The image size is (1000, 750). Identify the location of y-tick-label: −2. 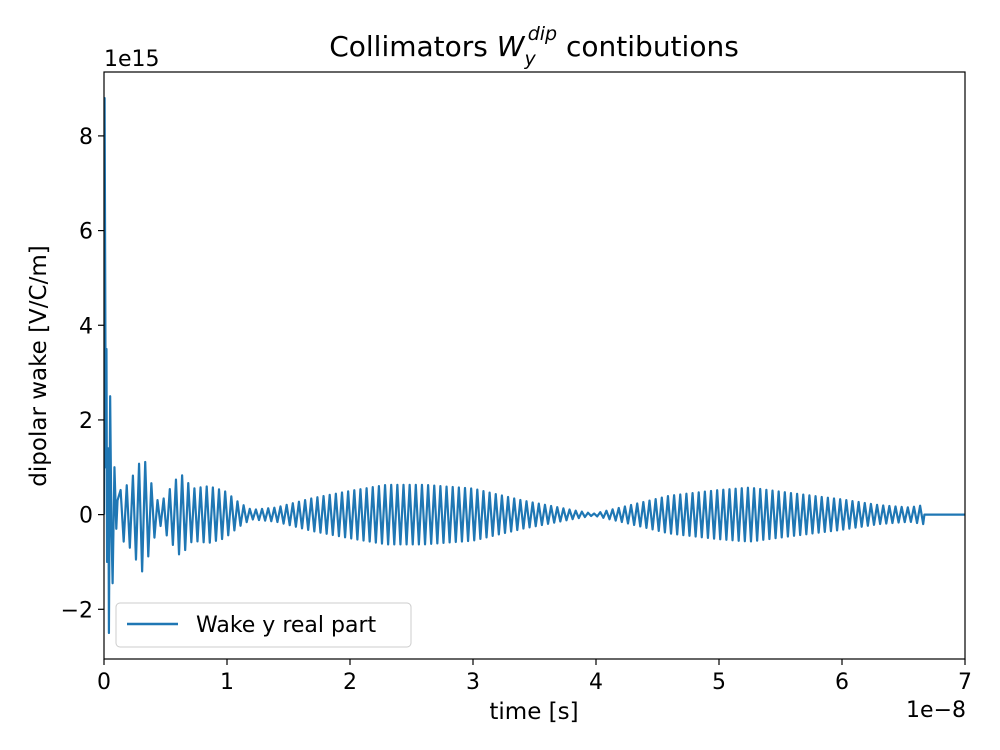
(77, 610).